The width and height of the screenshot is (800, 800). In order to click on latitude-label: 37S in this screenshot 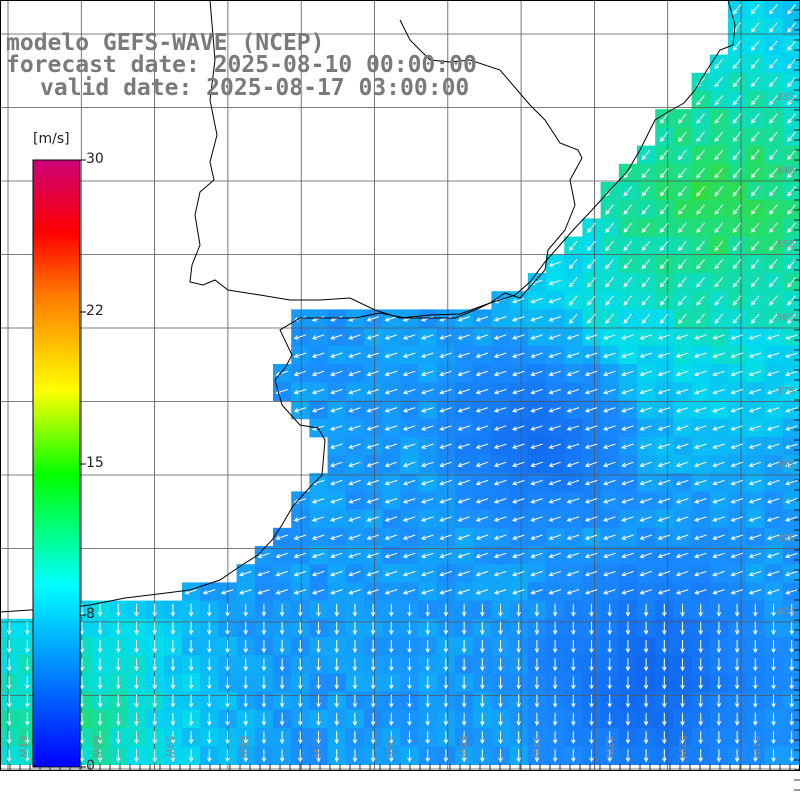, I will do `click(785, 391)`.